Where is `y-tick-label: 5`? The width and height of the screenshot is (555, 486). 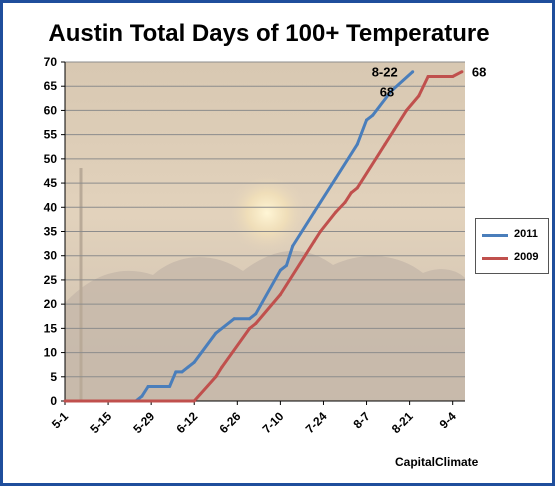 y-tick-label: 5 is located at coordinates (53, 377).